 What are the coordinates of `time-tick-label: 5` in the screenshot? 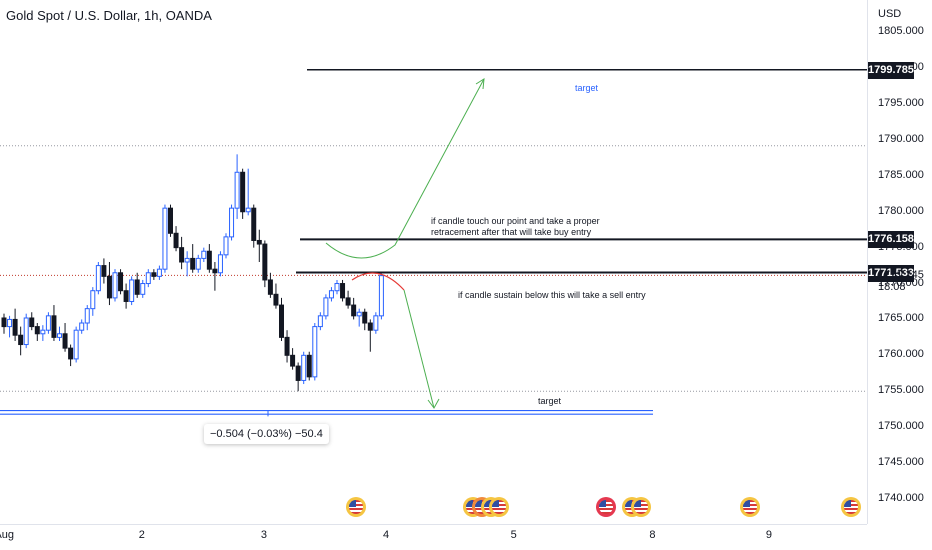 It's located at (513, 535).